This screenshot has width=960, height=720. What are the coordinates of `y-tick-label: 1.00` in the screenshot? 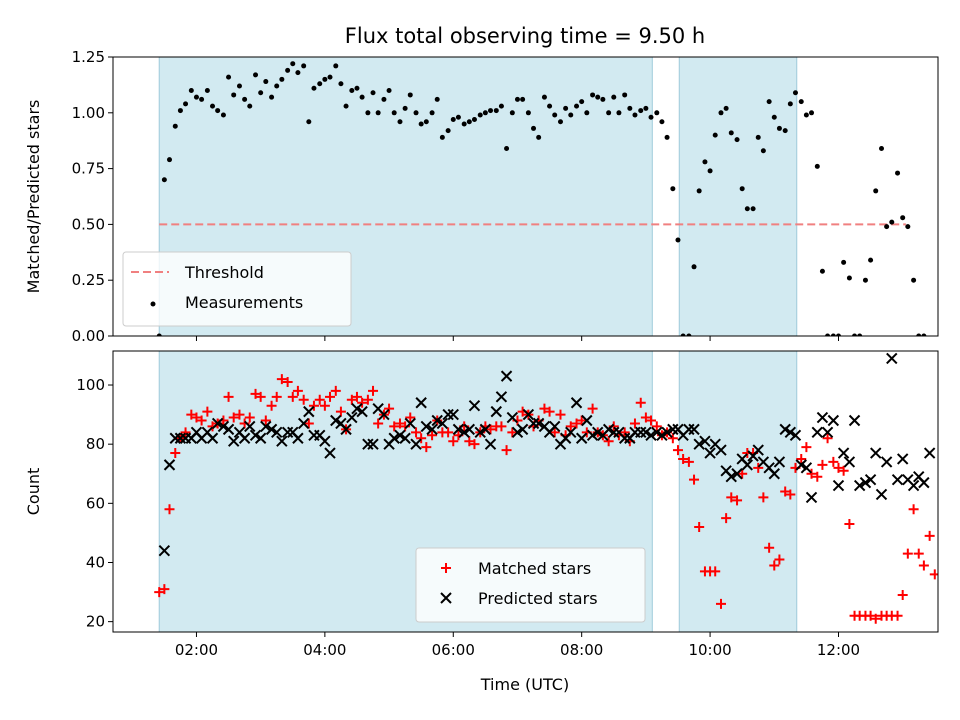 It's located at (88, 113).